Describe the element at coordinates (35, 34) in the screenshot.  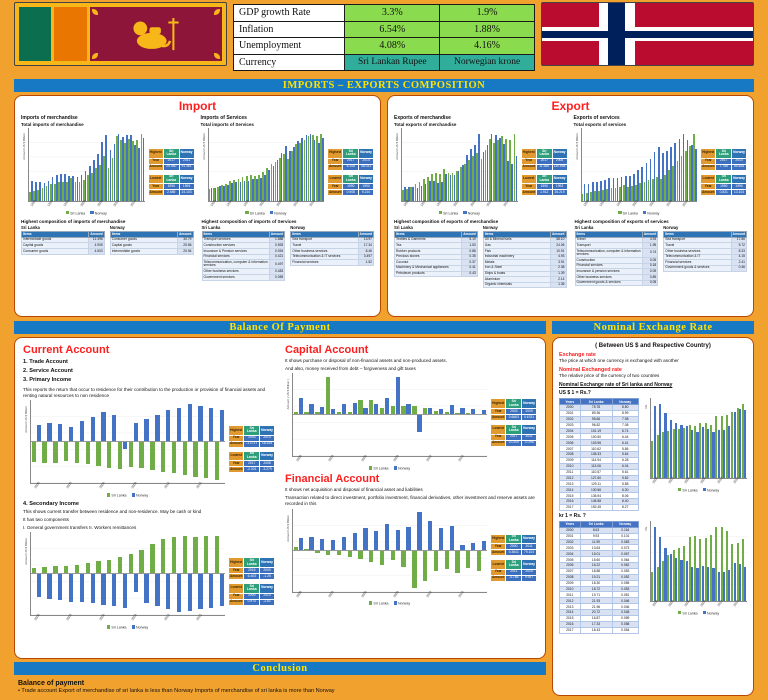
I see `sri-lanka-green-stripe` at that location.